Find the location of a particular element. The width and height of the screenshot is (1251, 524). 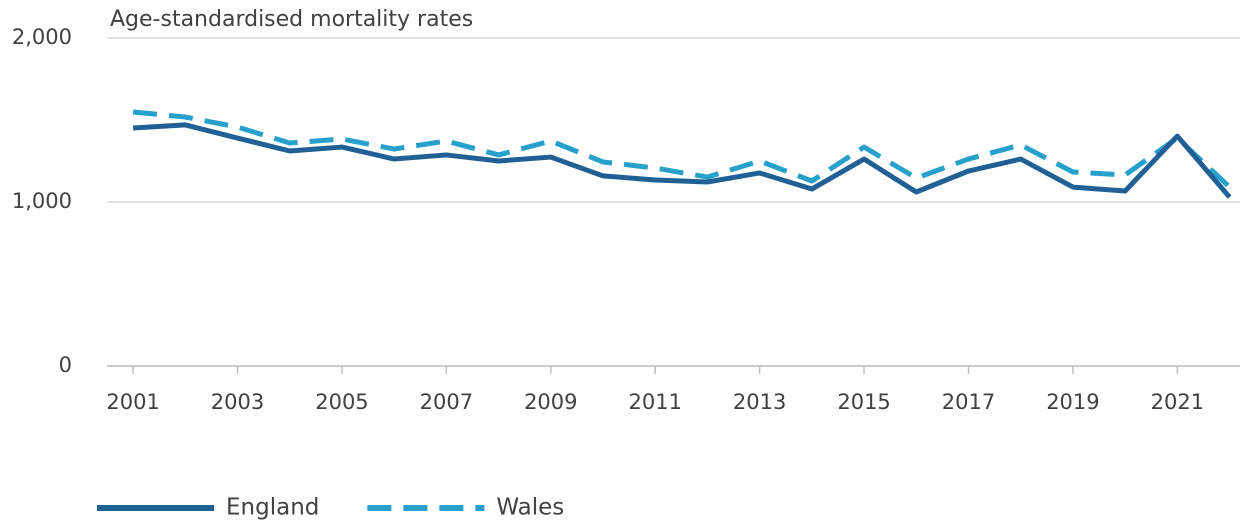

y-tick-label: 2,000 is located at coordinates (42, 37).